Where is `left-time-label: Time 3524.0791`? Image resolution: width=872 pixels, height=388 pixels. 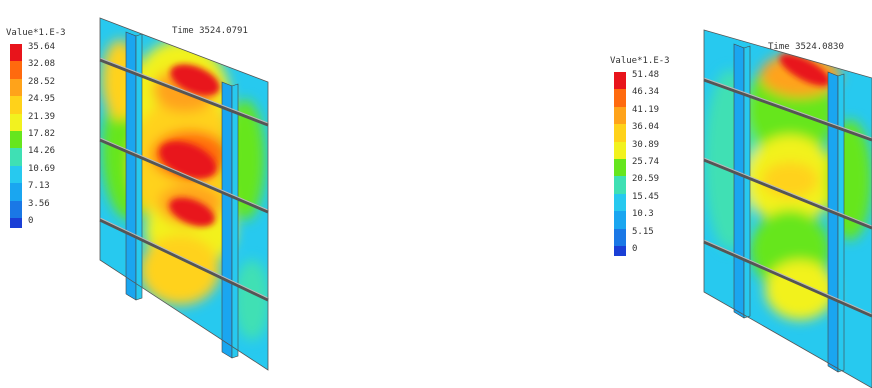
left-time-label: Time 3524.0791 is located at coordinates (210, 31).